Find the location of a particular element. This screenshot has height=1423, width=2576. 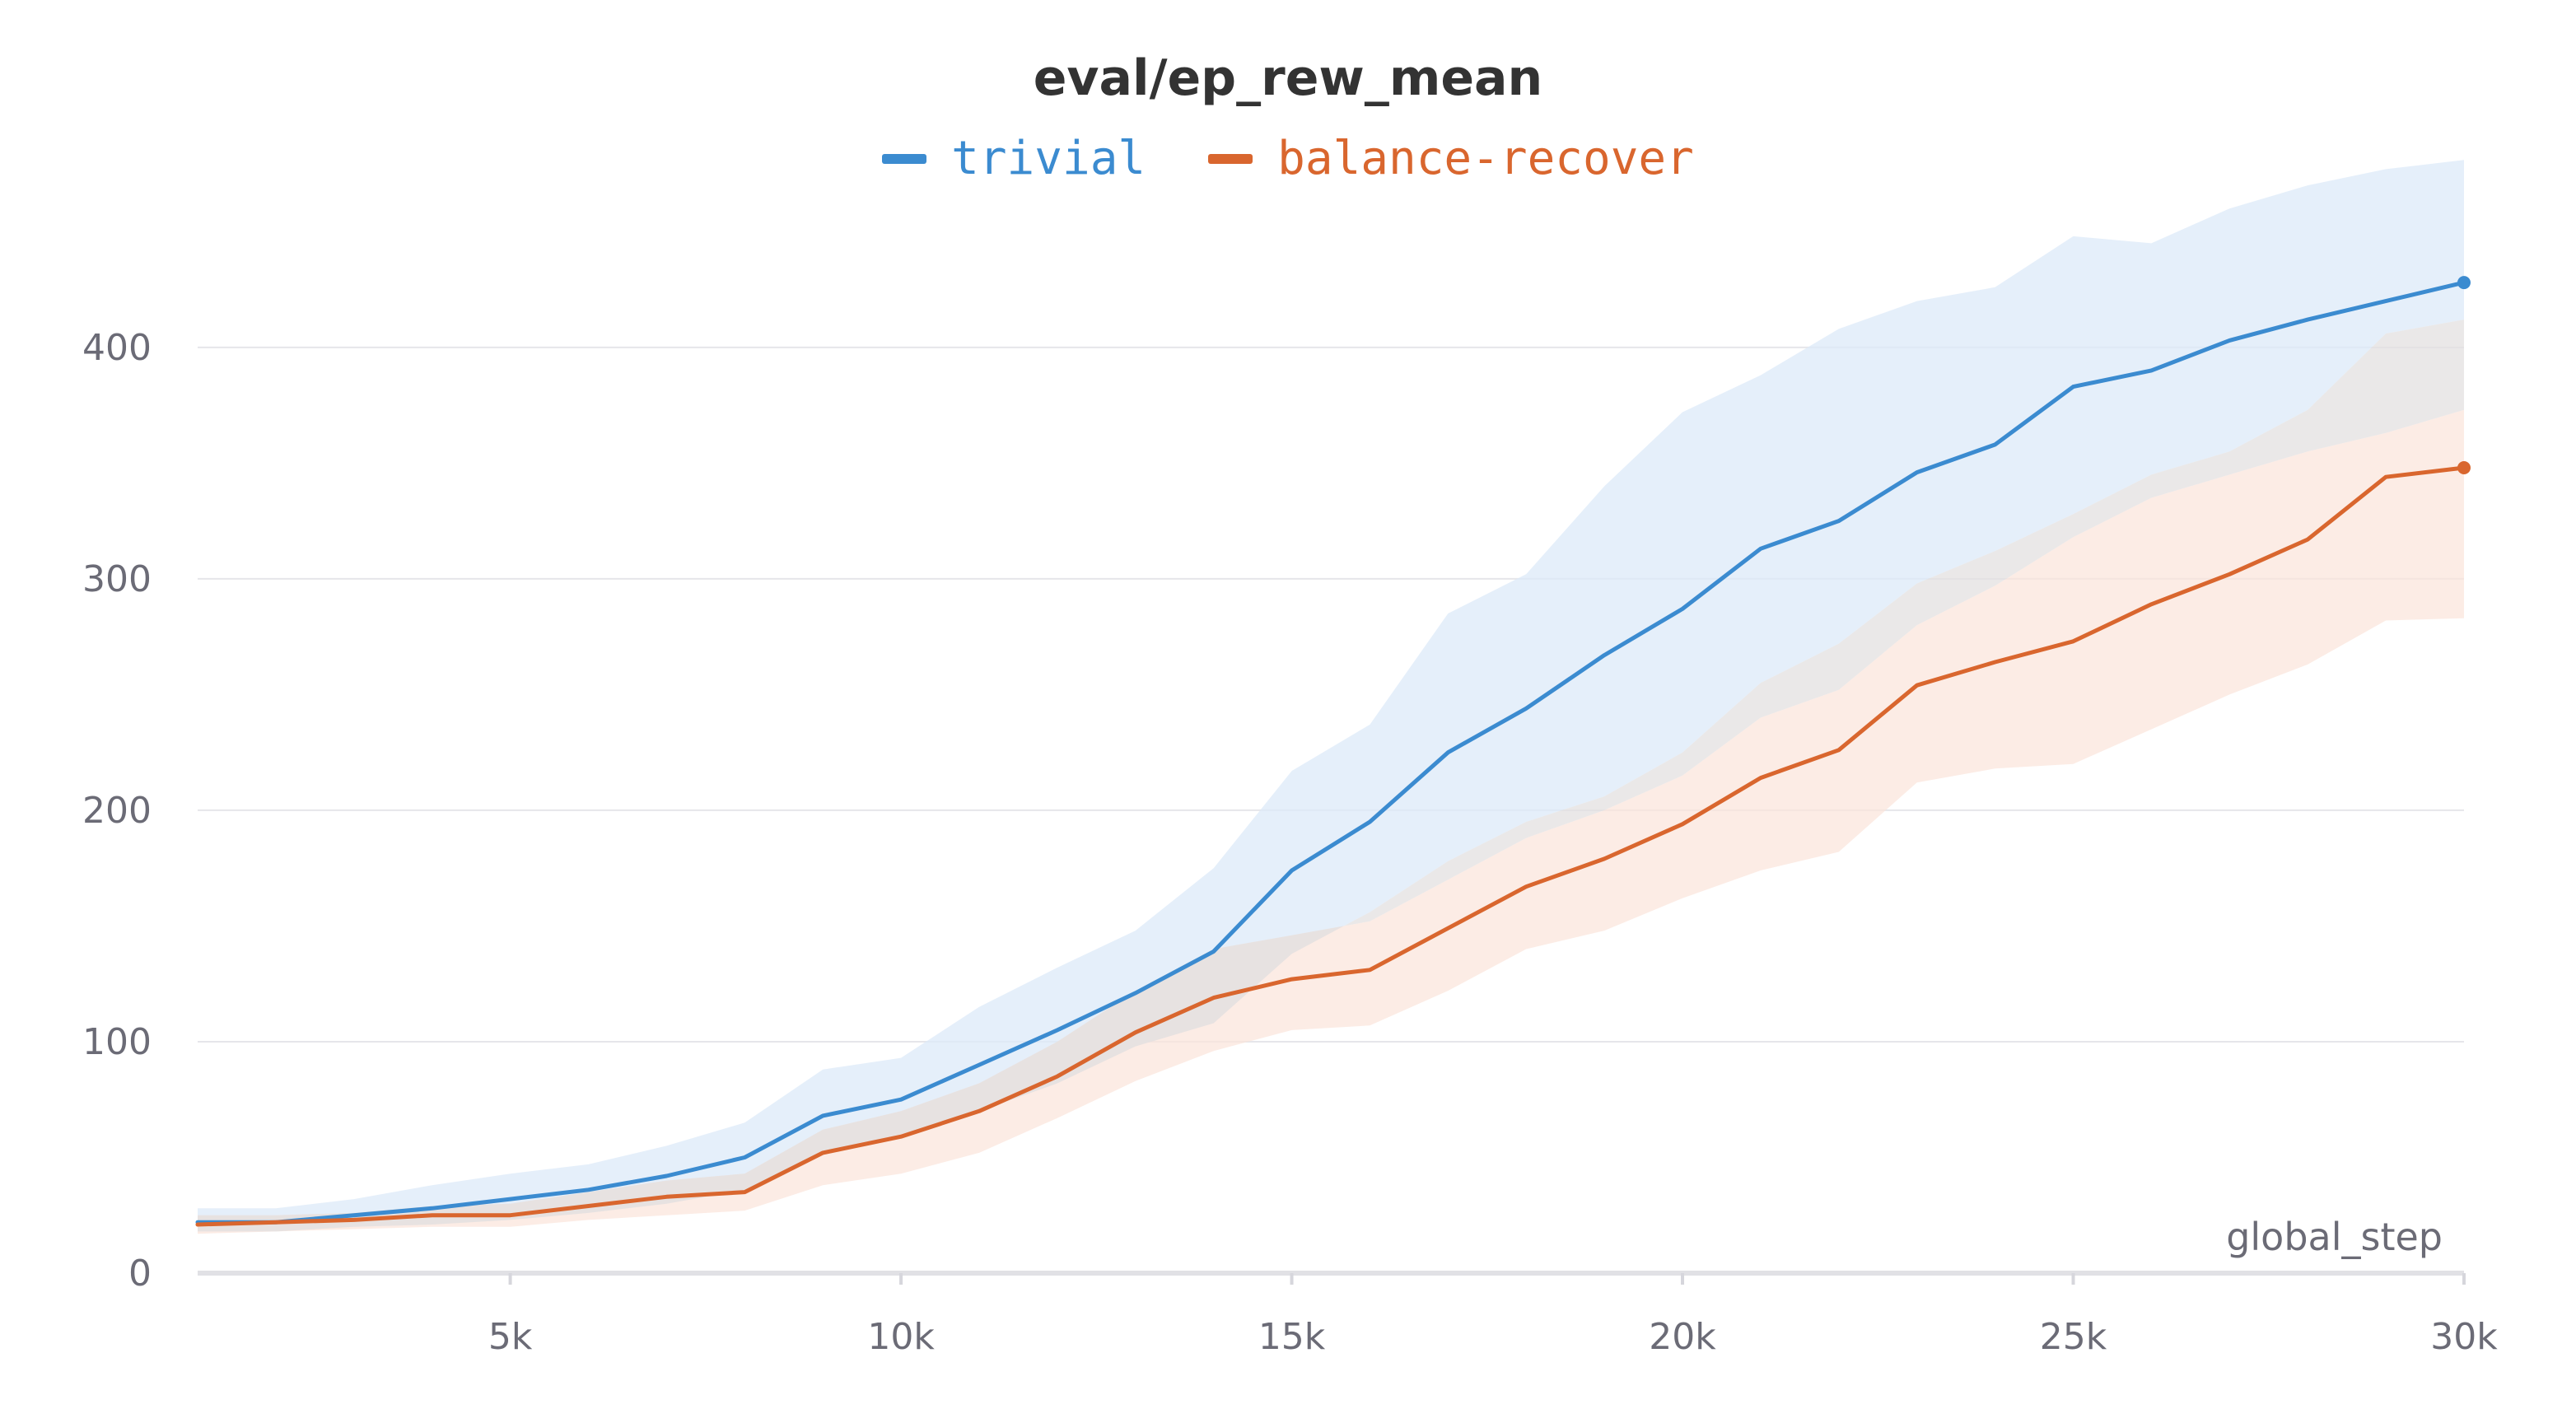

legend-label-trivial: trivial is located at coordinates (1048, 158).